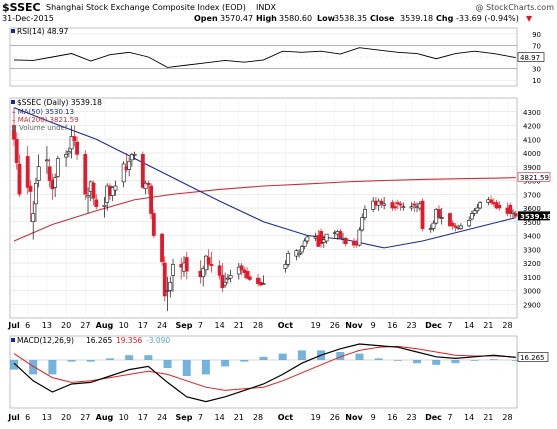  I want to click on price-legend: $SSEC (Daily) 3539.18, so click(59, 102).